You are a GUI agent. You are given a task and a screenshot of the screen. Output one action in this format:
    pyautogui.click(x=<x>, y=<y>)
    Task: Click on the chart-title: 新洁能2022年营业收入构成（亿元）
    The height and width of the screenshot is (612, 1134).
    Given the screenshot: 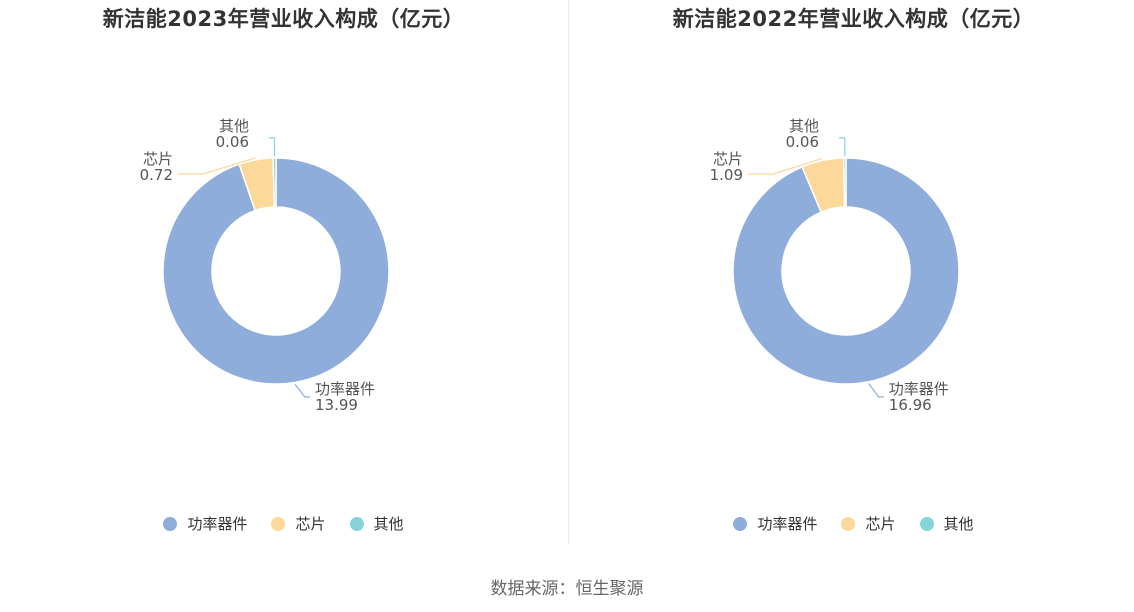 What is the action you would take?
    pyautogui.click(x=853, y=19)
    